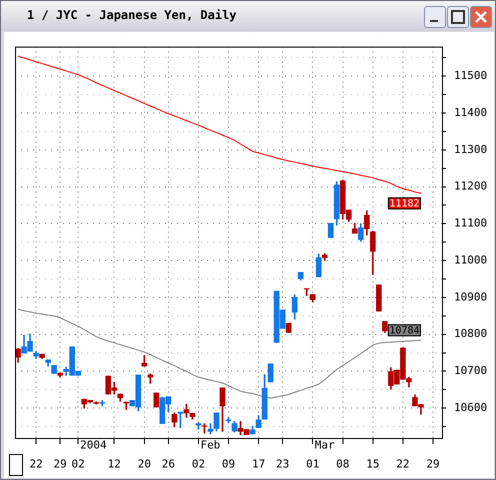 This screenshot has height=480, width=496. I want to click on y-tick-label: 11300, so click(471, 149).